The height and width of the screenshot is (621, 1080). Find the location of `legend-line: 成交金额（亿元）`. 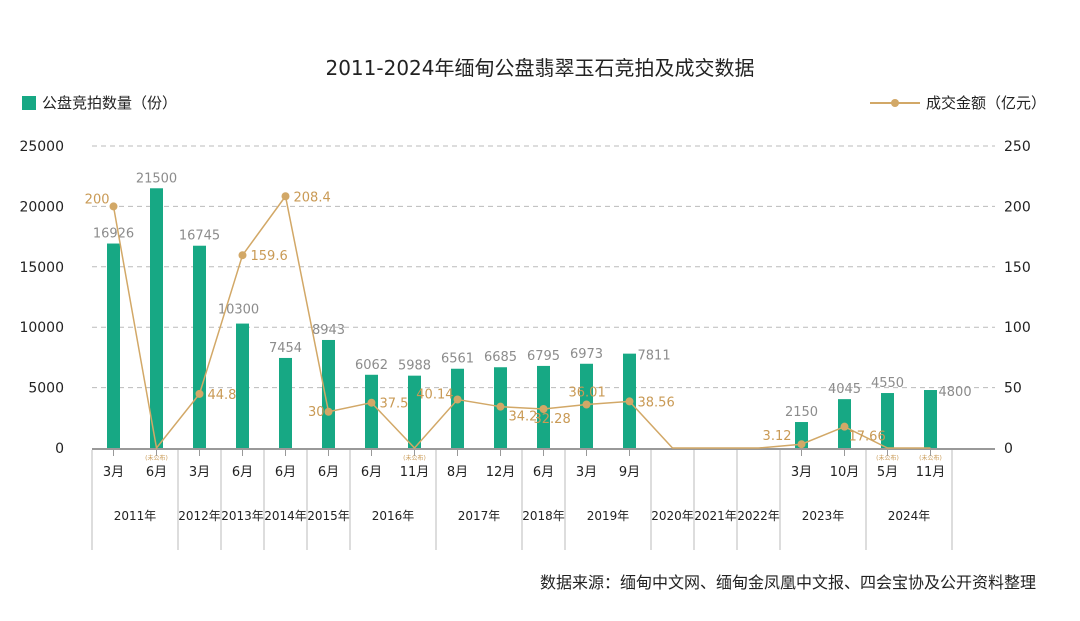

legend-line: 成交金额（亿元） is located at coordinates (958, 102).